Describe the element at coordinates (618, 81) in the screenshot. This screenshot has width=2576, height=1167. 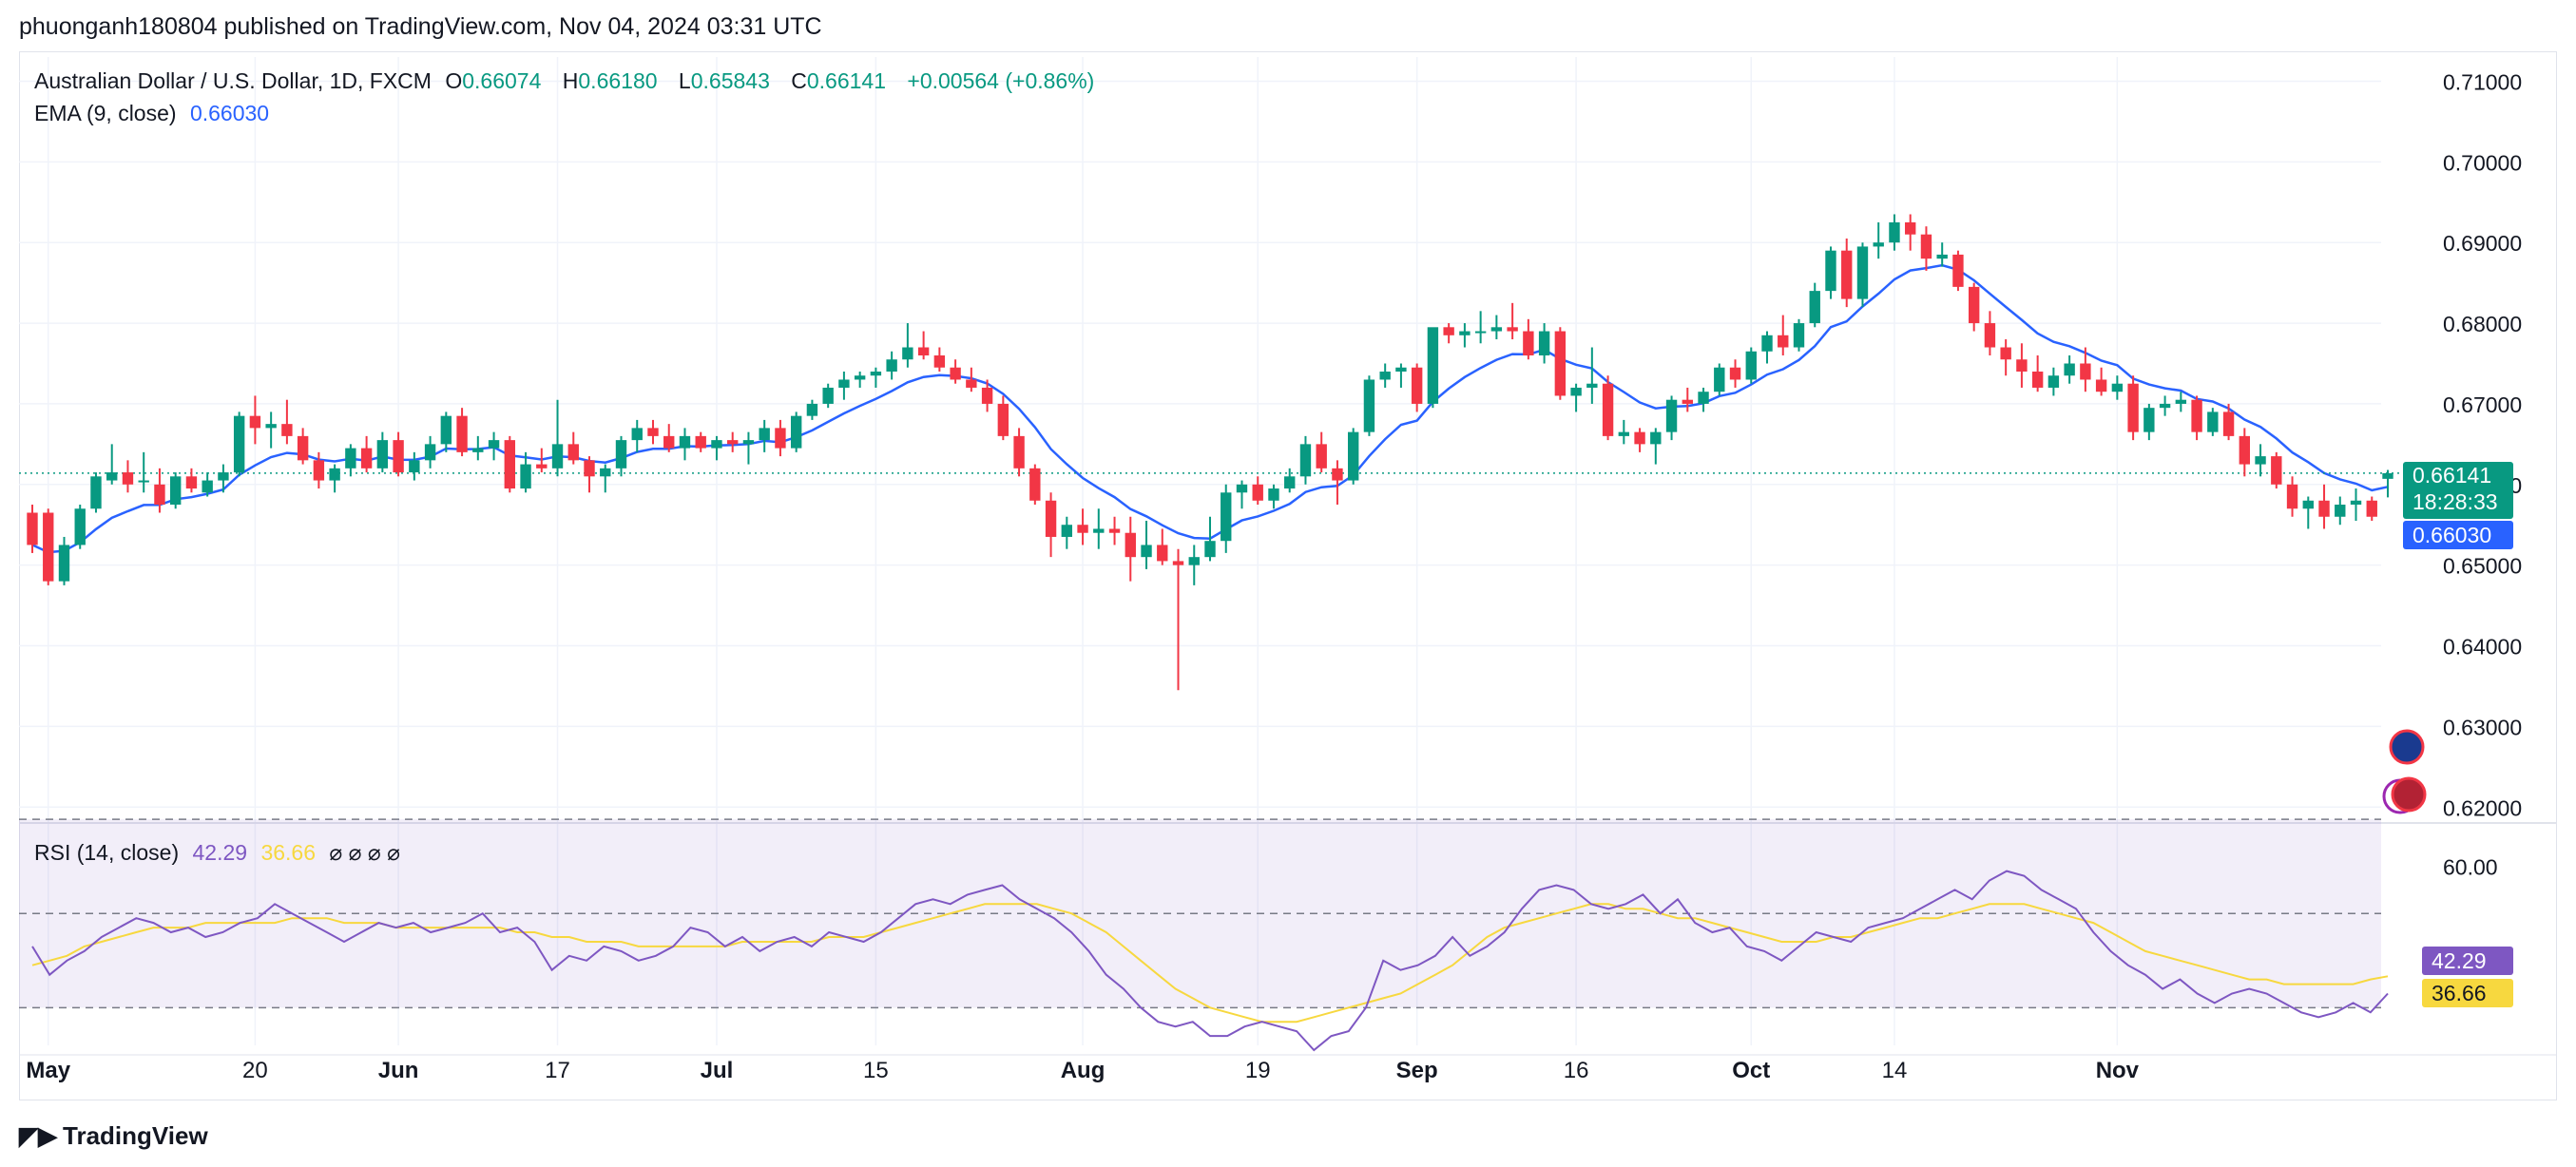
I see `high-value: 0.66180` at that location.